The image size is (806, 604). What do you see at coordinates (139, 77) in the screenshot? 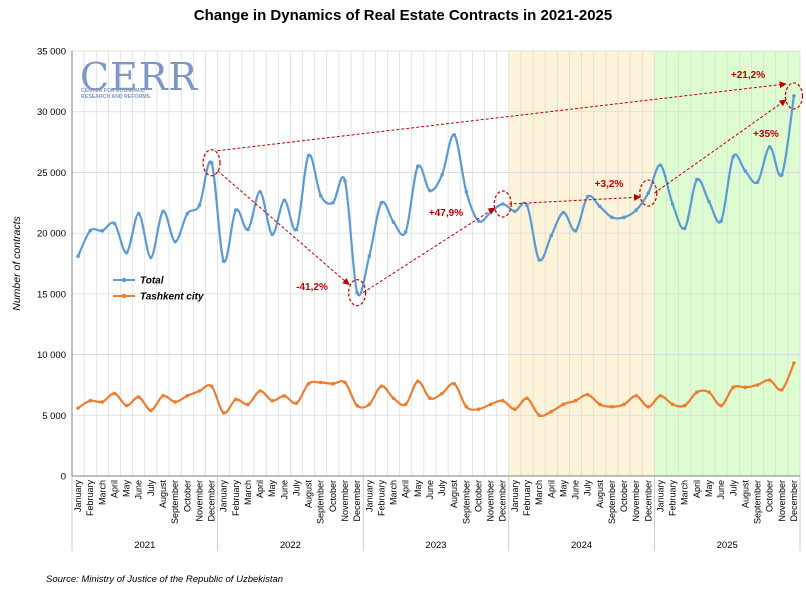
I see `logo-text: CERR` at bounding box center [139, 77].